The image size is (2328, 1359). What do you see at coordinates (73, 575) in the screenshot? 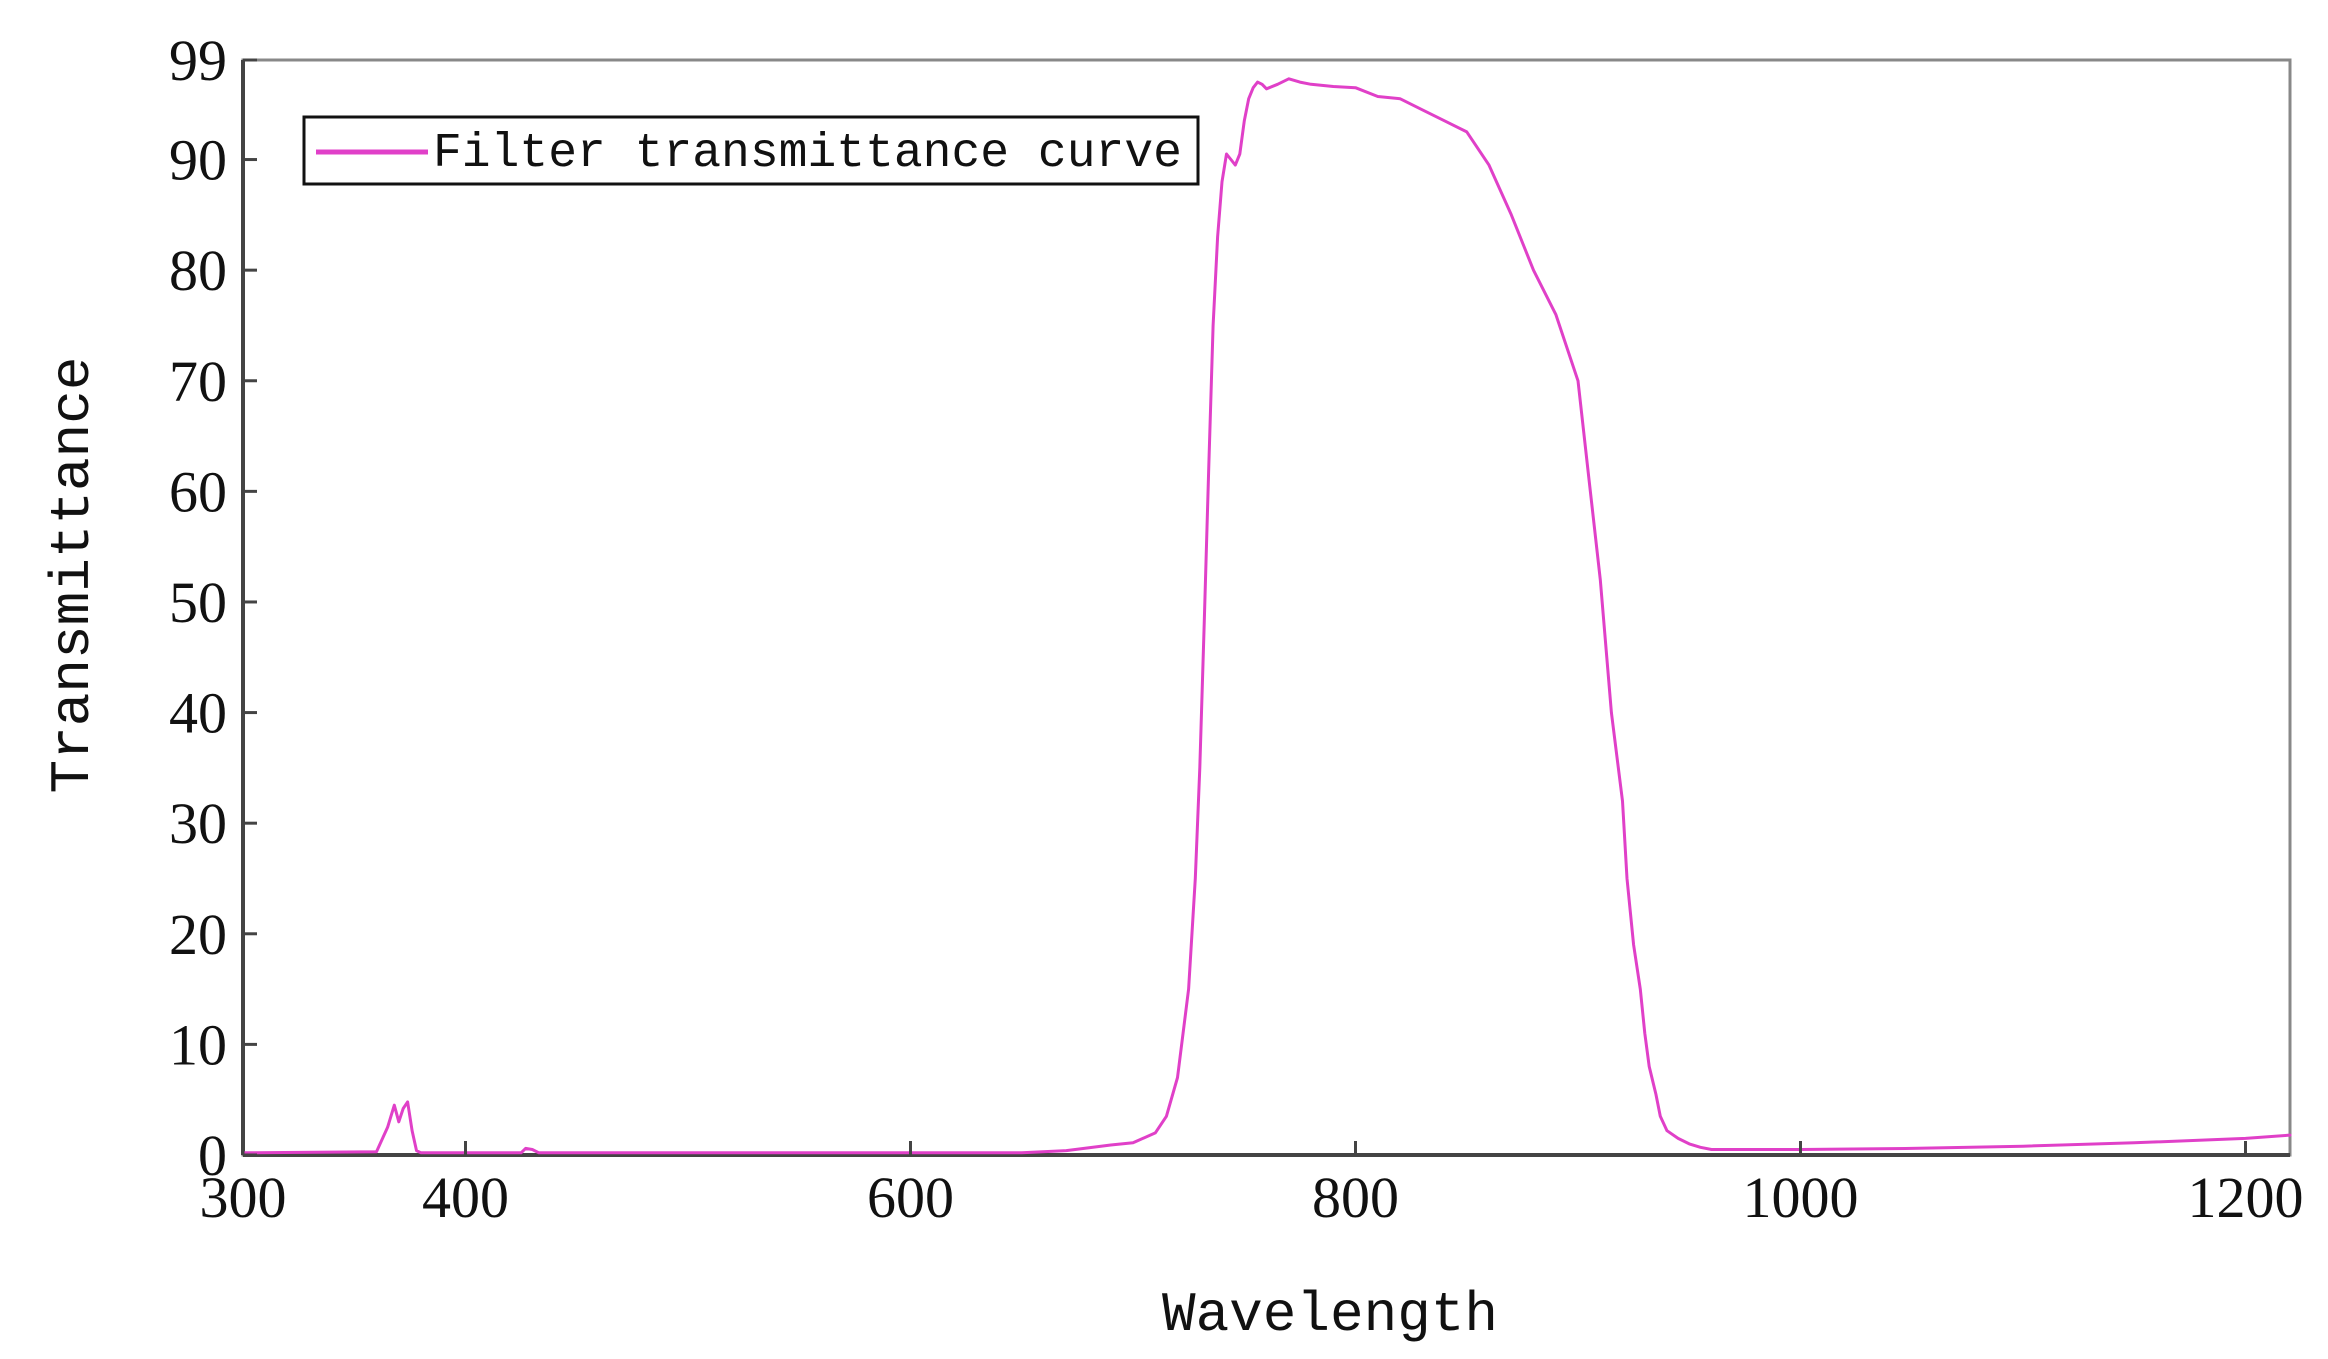
I see `y-axis-title: Transmittance` at bounding box center [73, 575].